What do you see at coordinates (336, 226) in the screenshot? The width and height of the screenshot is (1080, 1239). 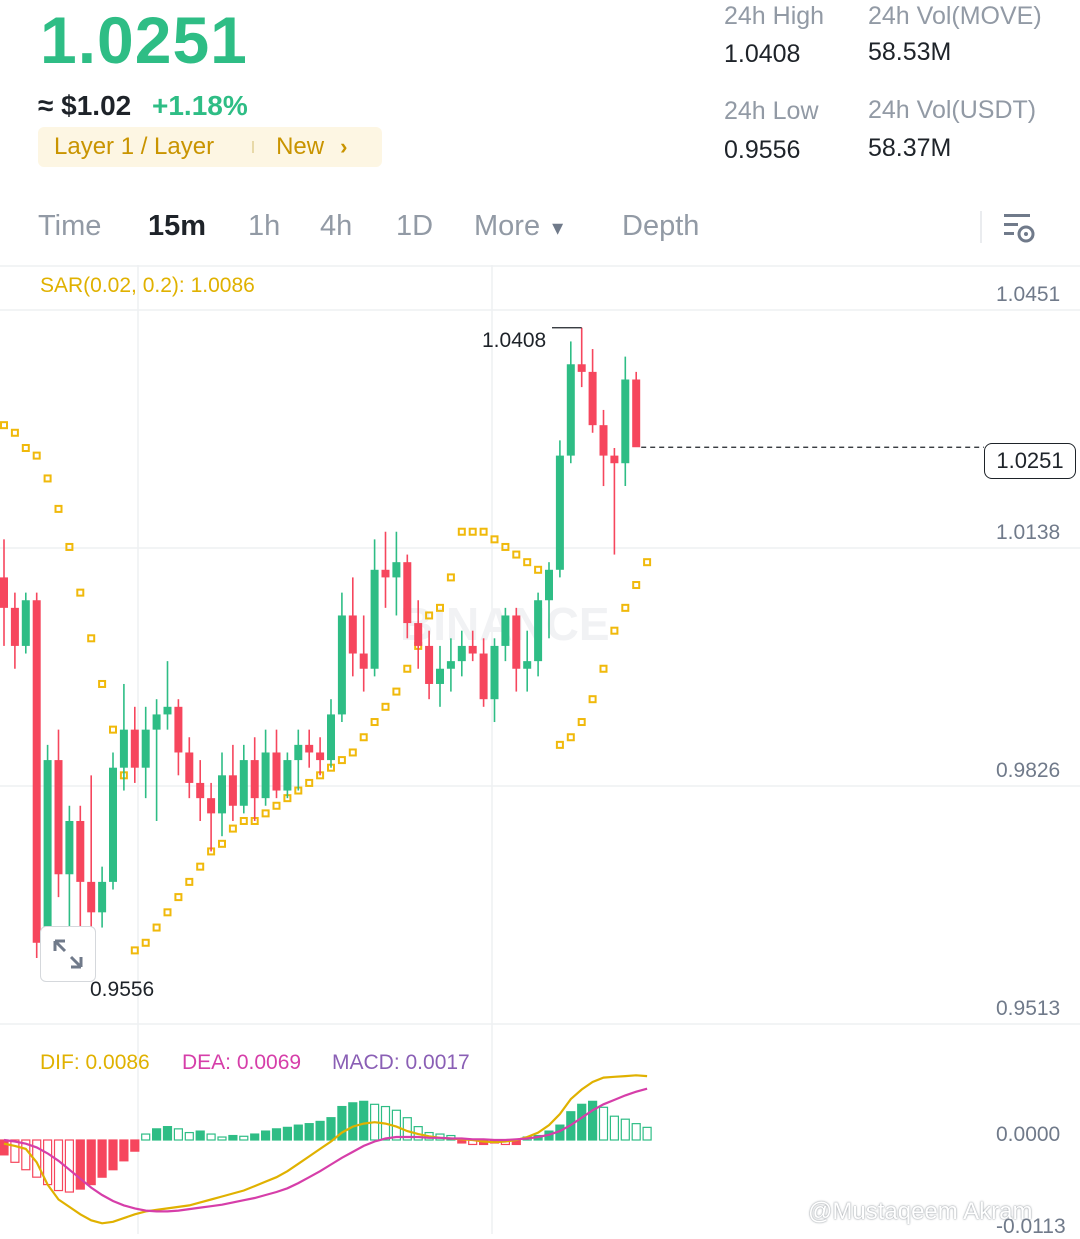 I see `tab-4h: 4h` at bounding box center [336, 226].